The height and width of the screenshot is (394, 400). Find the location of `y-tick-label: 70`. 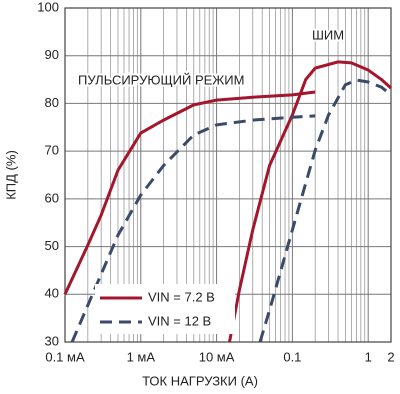

y-tick-label: 70 is located at coordinates (52, 150).